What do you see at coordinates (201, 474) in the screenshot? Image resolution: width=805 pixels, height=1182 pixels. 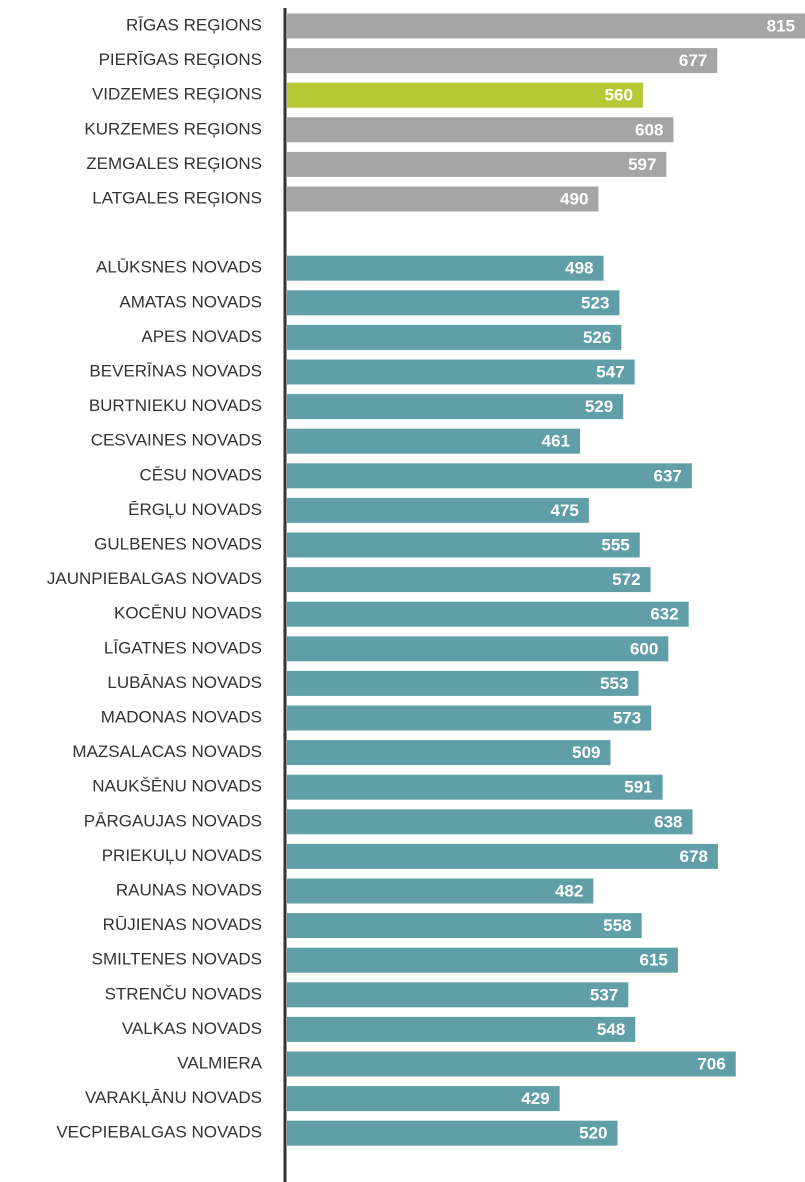 I see `category-label: CĒSU NOVADS` at bounding box center [201, 474].